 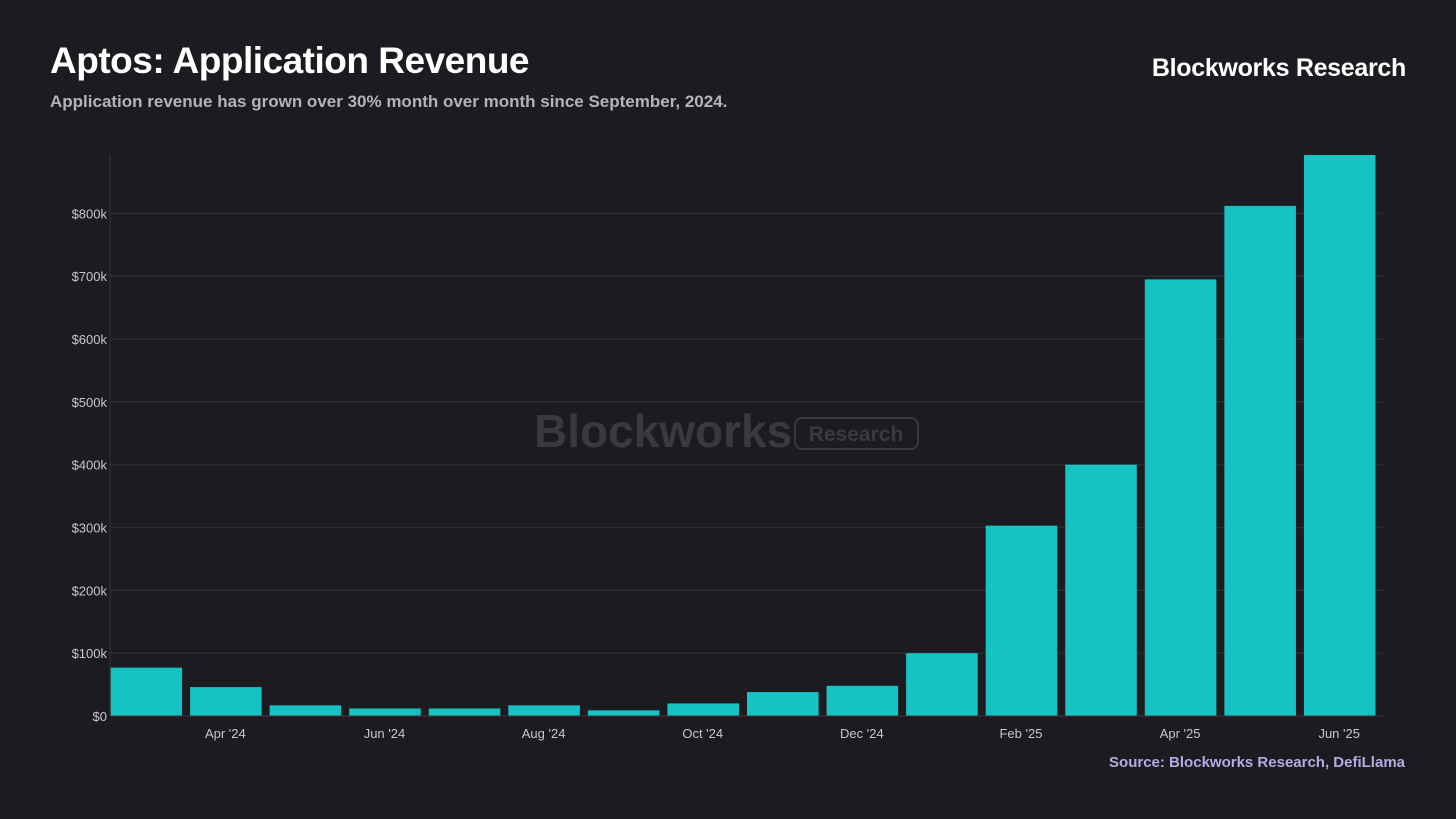 What do you see at coordinates (1257, 762) in the screenshot?
I see `source-note: Source: Blockworks Research, DefiLlama` at bounding box center [1257, 762].